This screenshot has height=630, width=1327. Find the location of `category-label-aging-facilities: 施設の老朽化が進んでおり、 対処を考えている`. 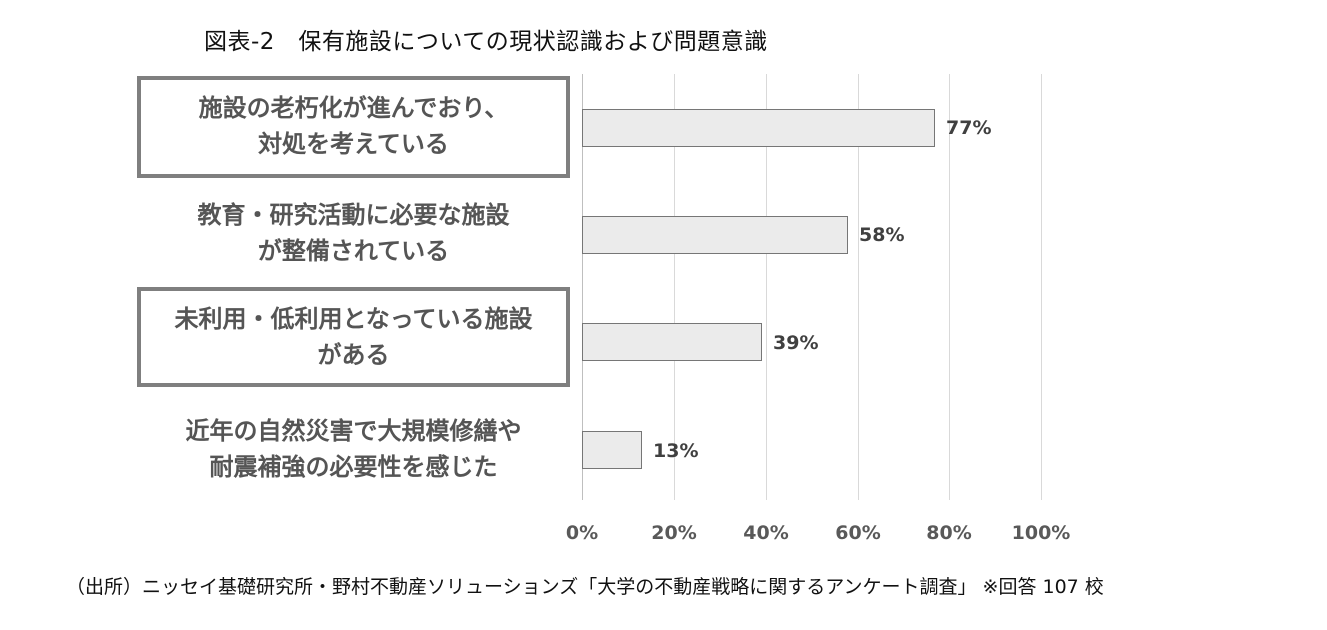

category-label-aging-facilities: 施設の老朽化が進んでおり、 対処を考えている is located at coordinates (353, 127).